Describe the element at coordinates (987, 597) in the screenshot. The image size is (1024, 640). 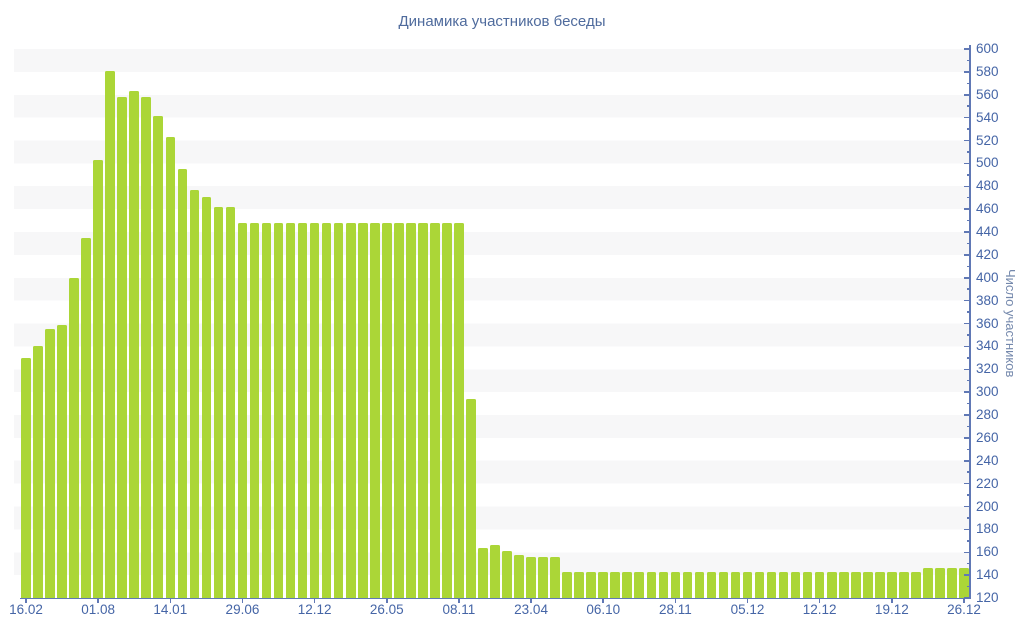
I see `y-axis-tick-label: 120` at that location.